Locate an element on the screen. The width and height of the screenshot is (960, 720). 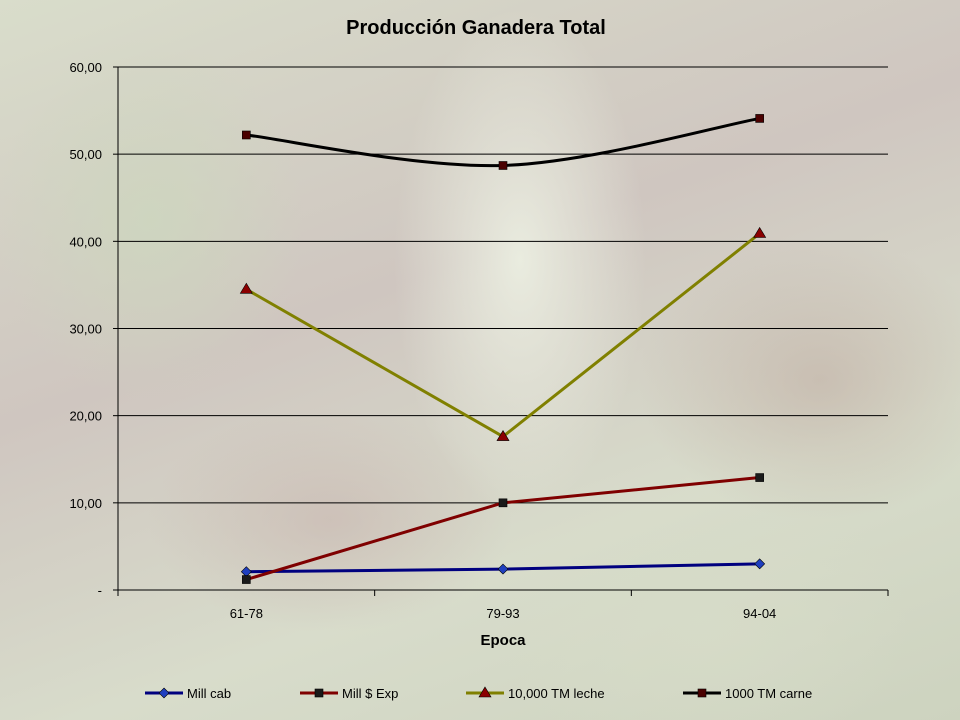
y-tick-label: 50,00 is located at coordinates (85, 154).